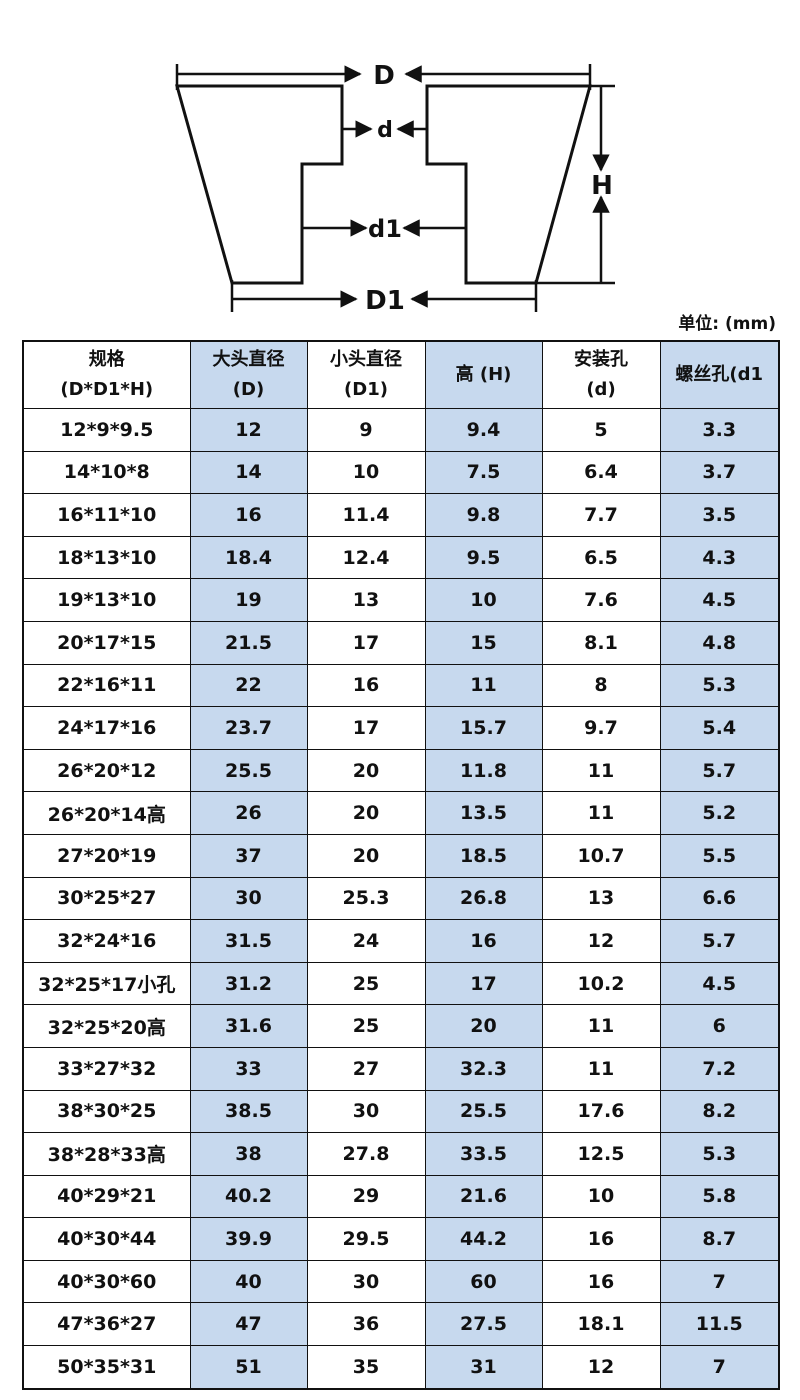 This screenshot has width=800, height=1400. Describe the element at coordinates (601, 515) in the screenshot. I see `cell-mount-hole: 7.7` at that location.